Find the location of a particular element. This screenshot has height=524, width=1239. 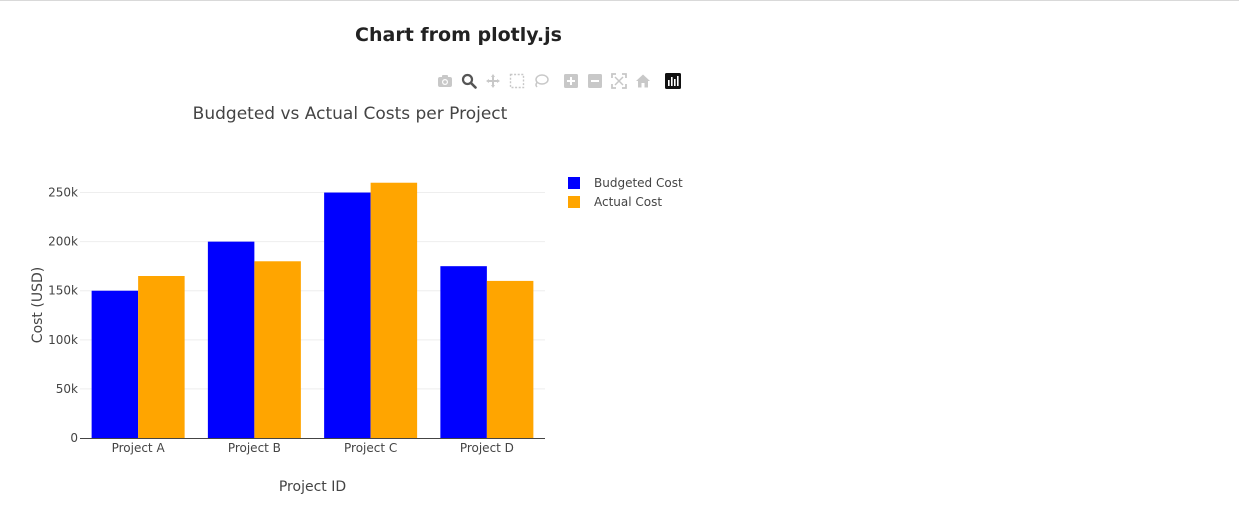

legend-label: Actual Cost is located at coordinates (628, 202).